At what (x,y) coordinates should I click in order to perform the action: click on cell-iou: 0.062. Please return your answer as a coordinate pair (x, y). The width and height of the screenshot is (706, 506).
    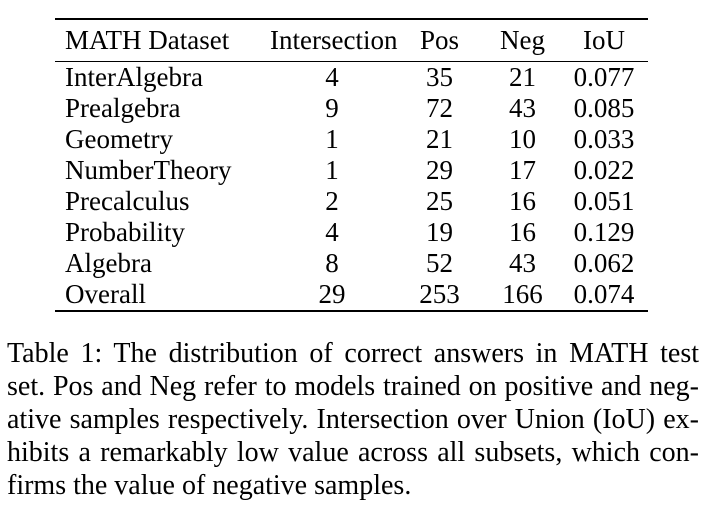
    Looking at the image, I should click on (604, 262).